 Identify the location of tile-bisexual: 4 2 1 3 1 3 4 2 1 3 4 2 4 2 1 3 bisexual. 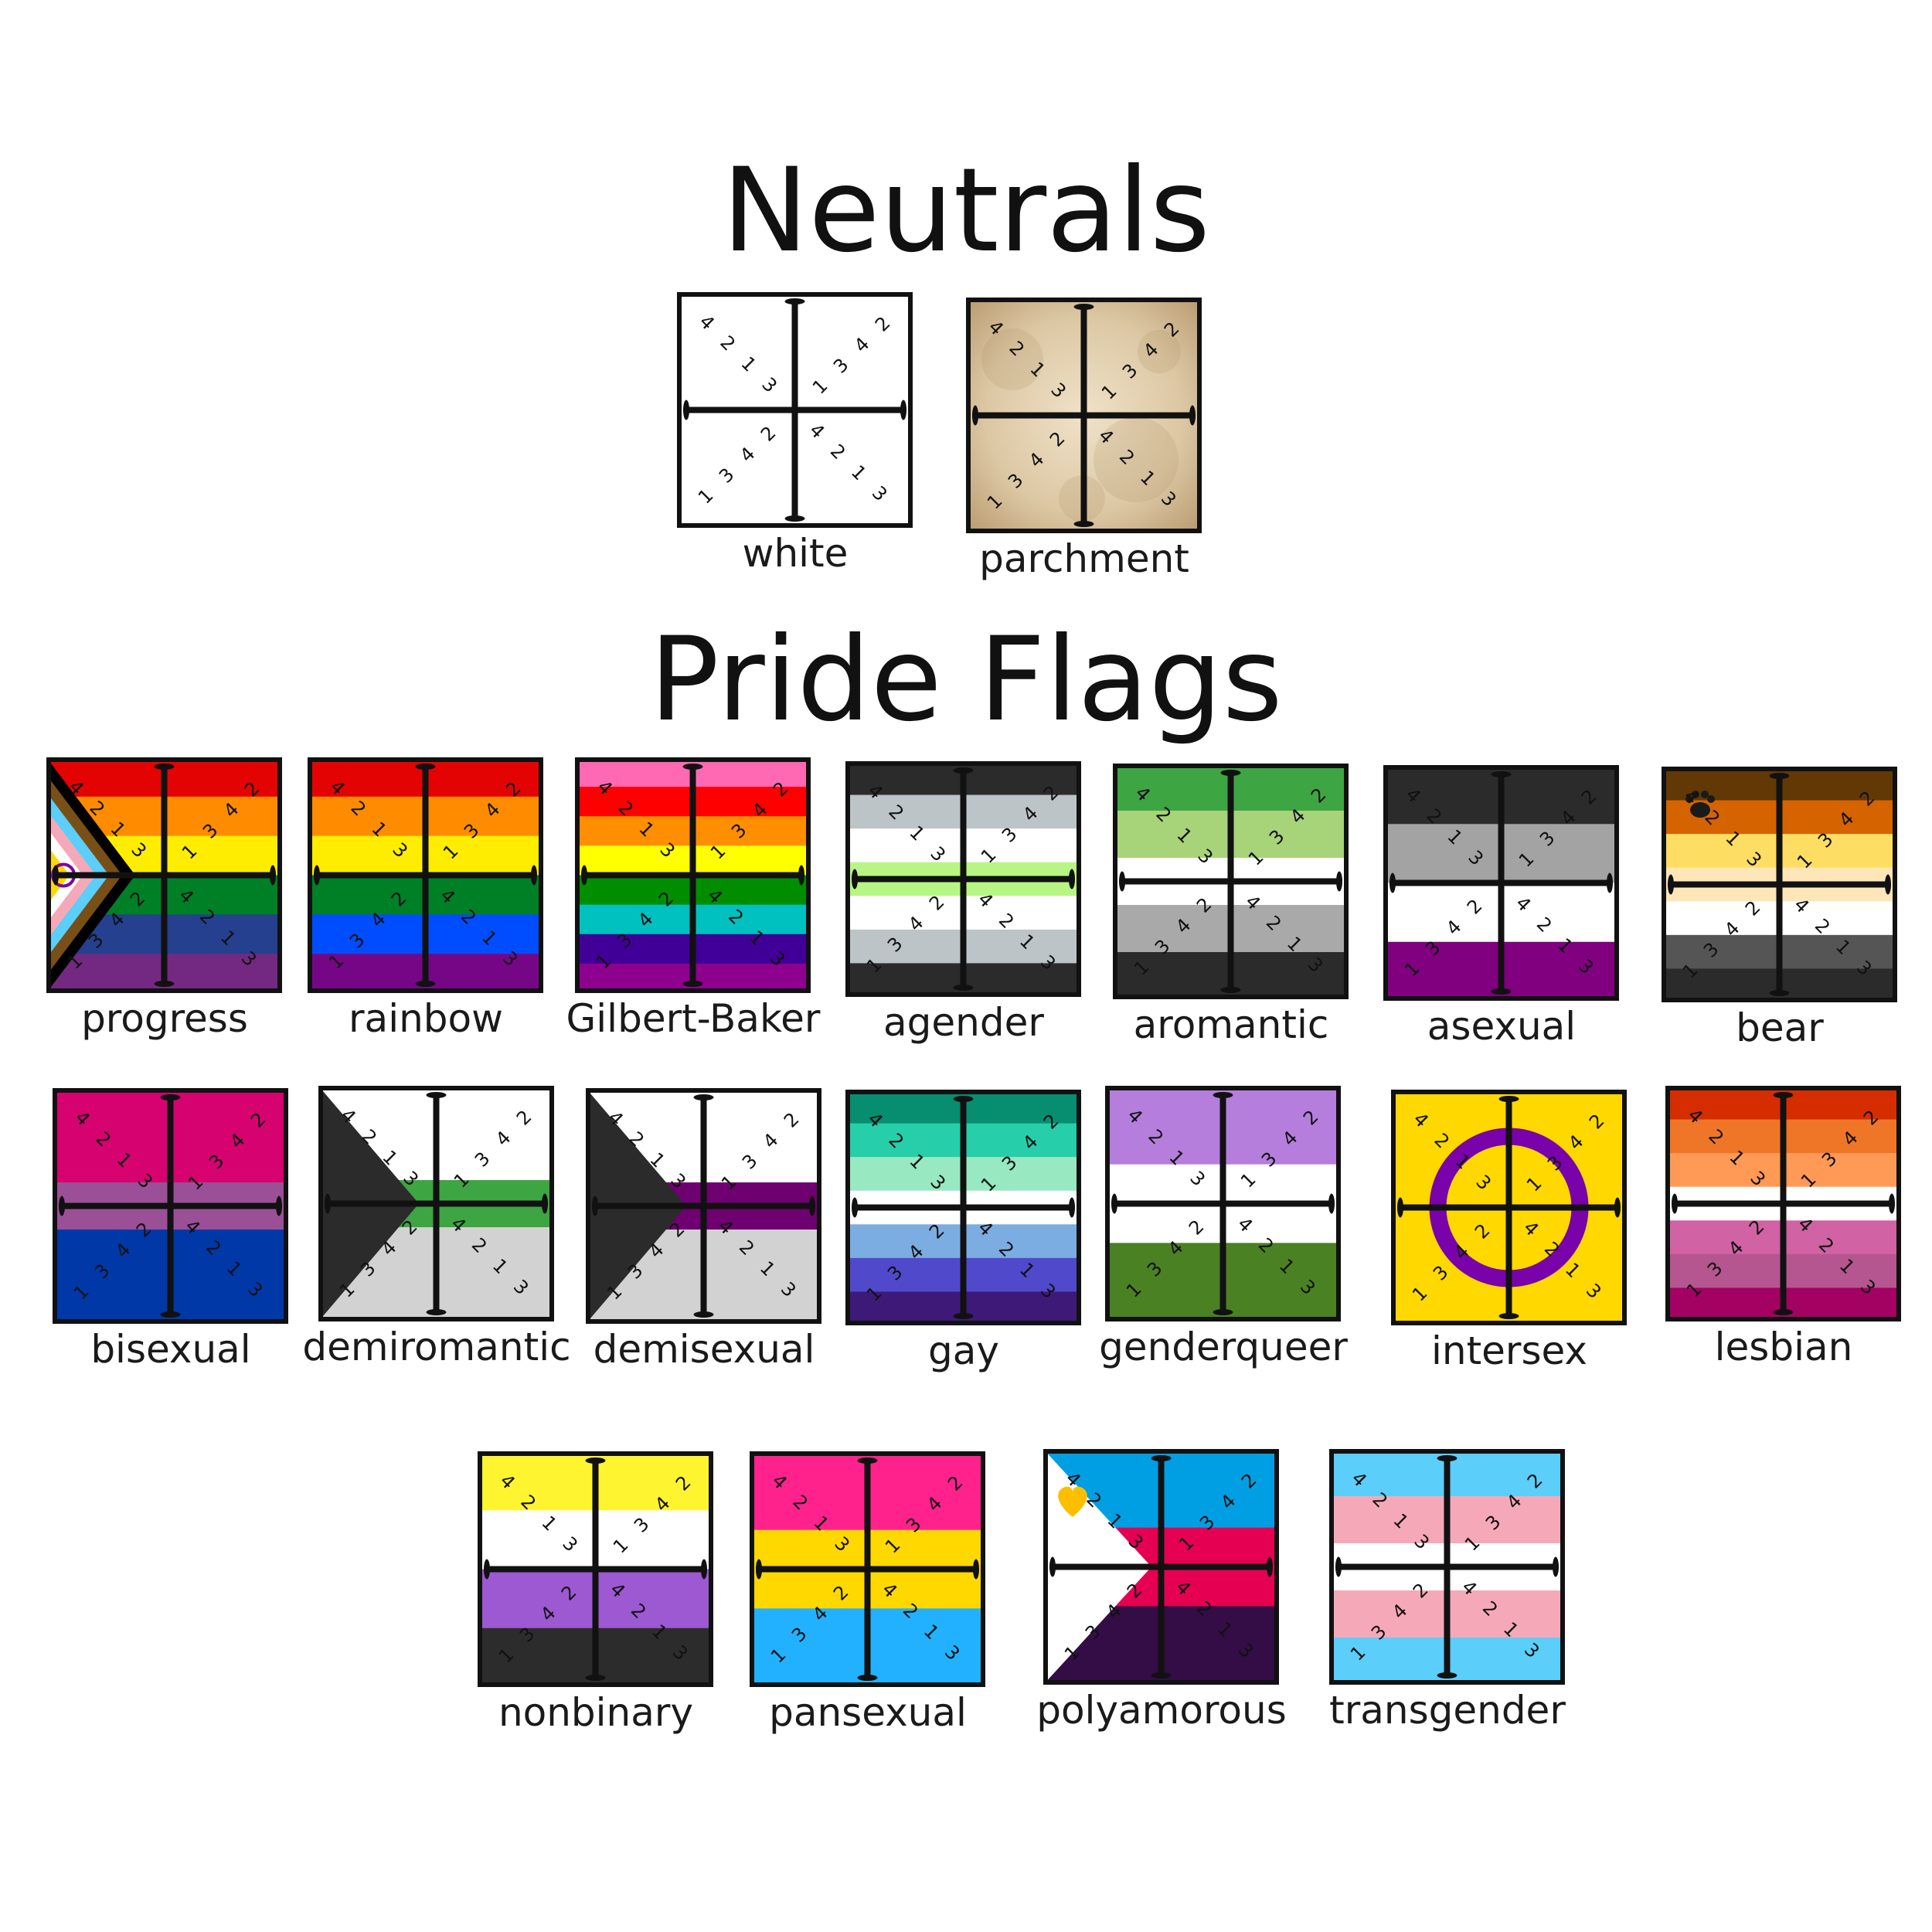
(170, 1228).